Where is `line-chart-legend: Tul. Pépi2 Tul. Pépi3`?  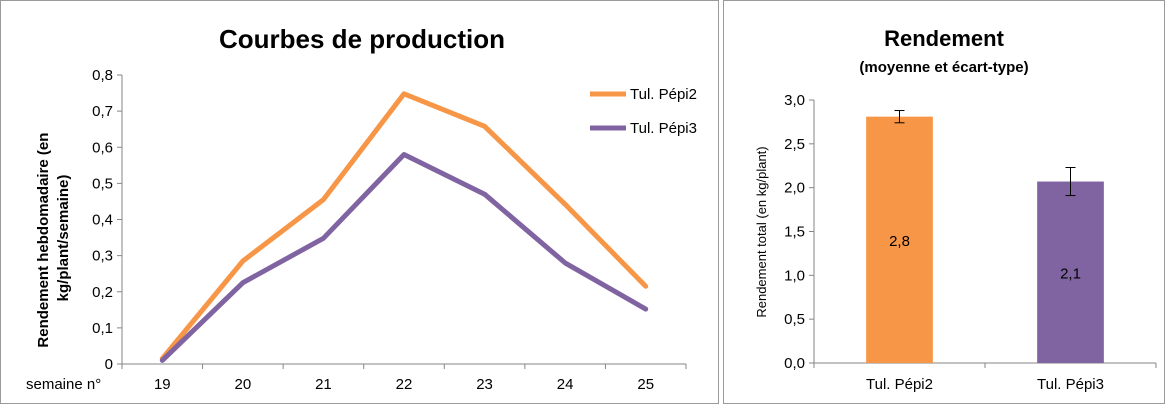
line-chart-legend: Tul. Pépi2 Tul. Pépi3 is located at coordinates (643, 111).